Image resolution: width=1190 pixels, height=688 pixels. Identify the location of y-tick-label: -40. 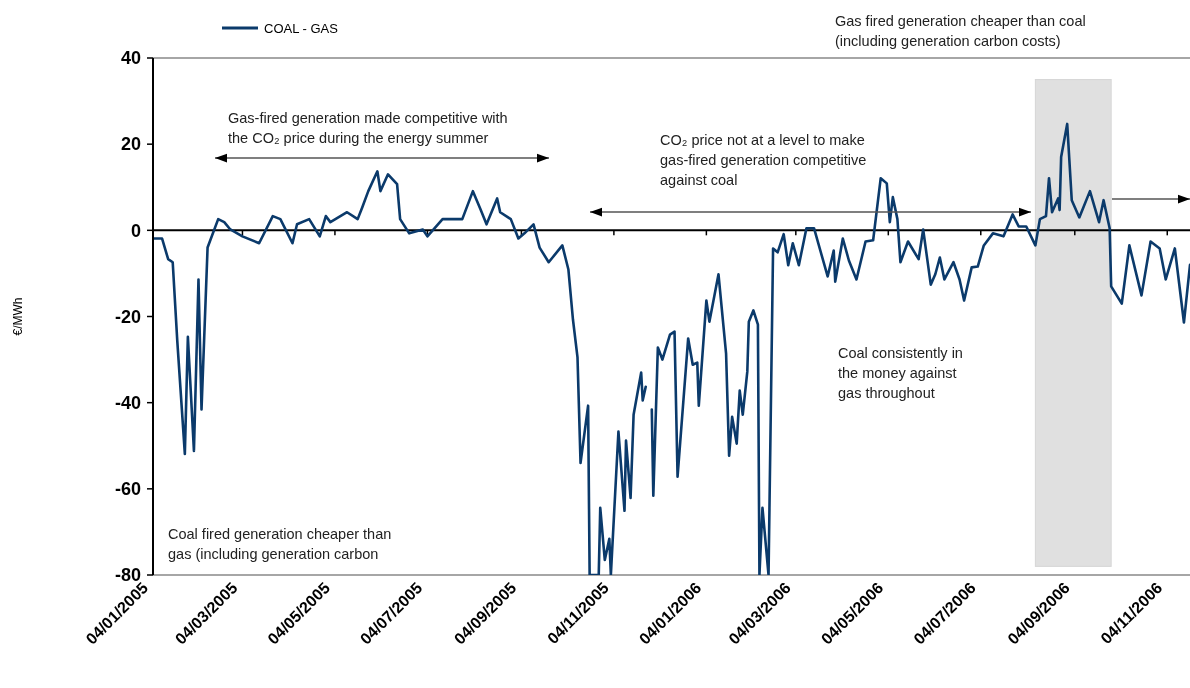
(127, 402).